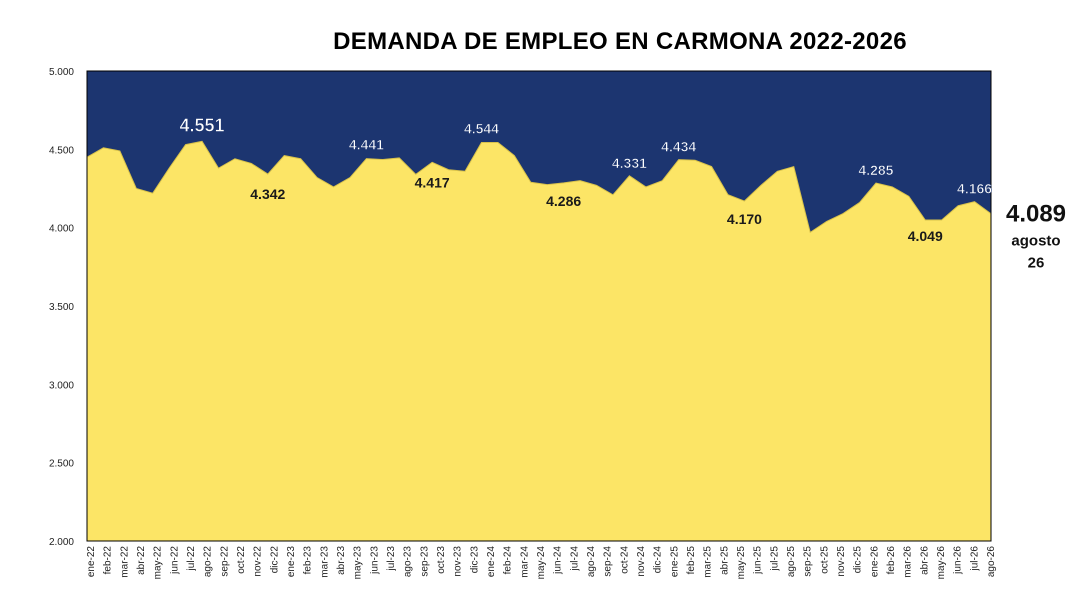  I want to click on x-tick-label: feb-25, so click(691, 560).